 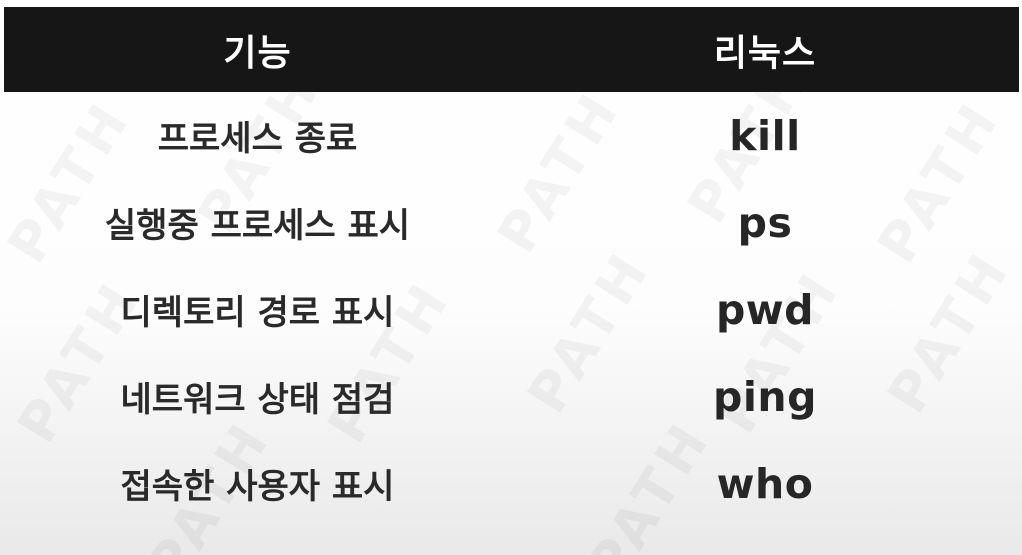 What do you see at coordinates (257, 313) in the screenshot?
I see `feature-cell: 디렉토리 경로 표시` at bounding box center [257, 313].